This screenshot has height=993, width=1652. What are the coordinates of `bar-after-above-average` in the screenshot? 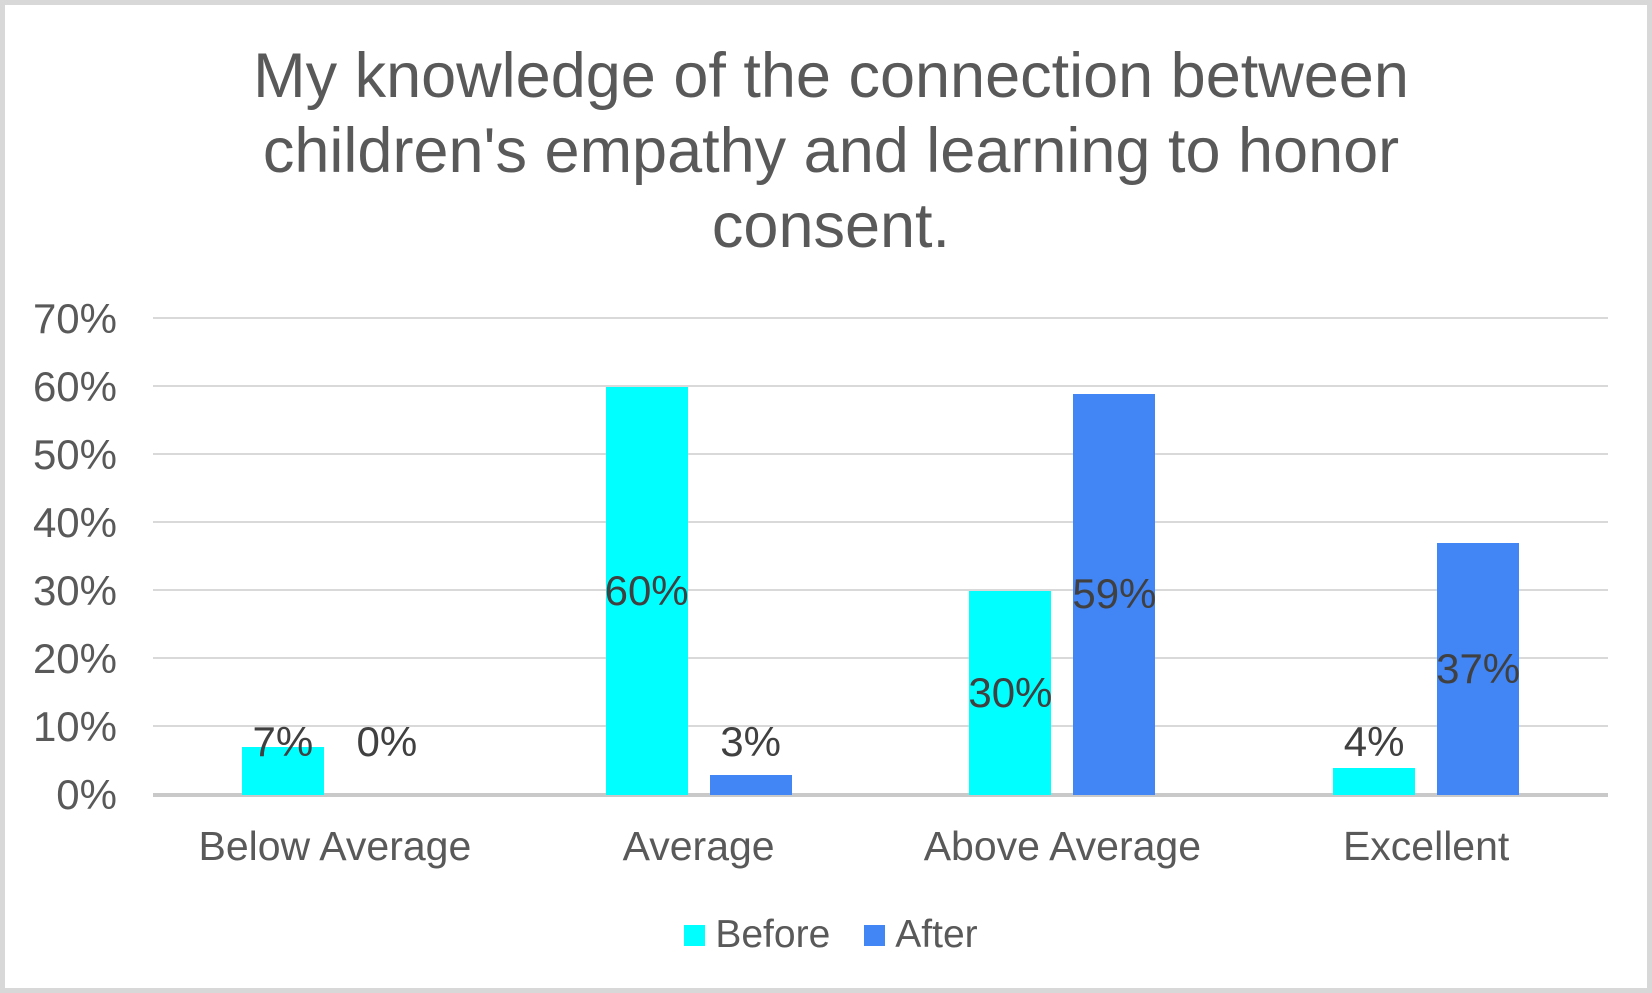 It's located at (1114, 594).